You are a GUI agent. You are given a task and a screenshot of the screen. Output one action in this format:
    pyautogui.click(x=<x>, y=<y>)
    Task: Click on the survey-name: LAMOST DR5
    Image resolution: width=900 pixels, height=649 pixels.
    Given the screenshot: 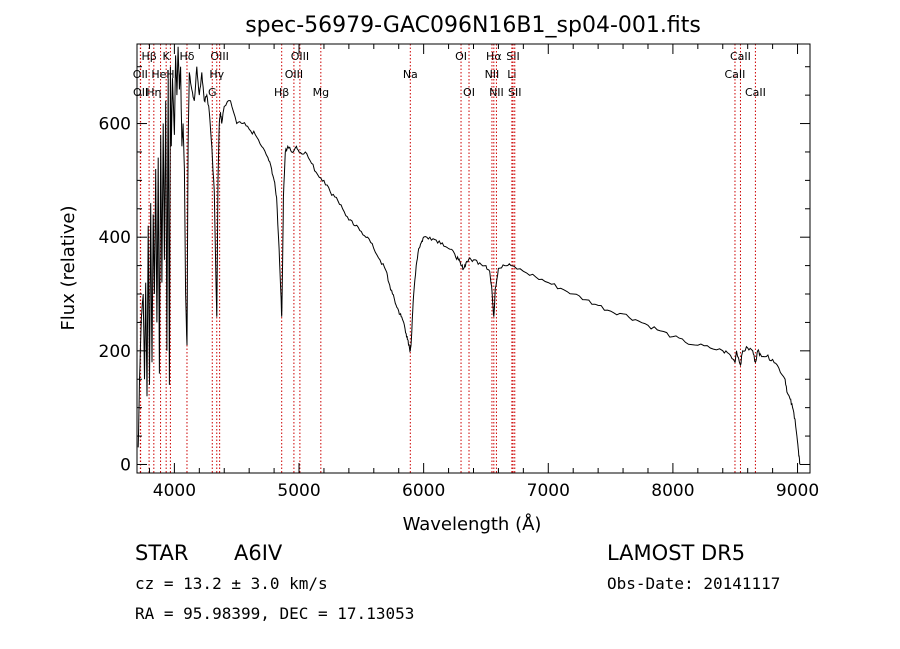 What is the action you would take?
    pyautogui.click(x=676, y=553)
    